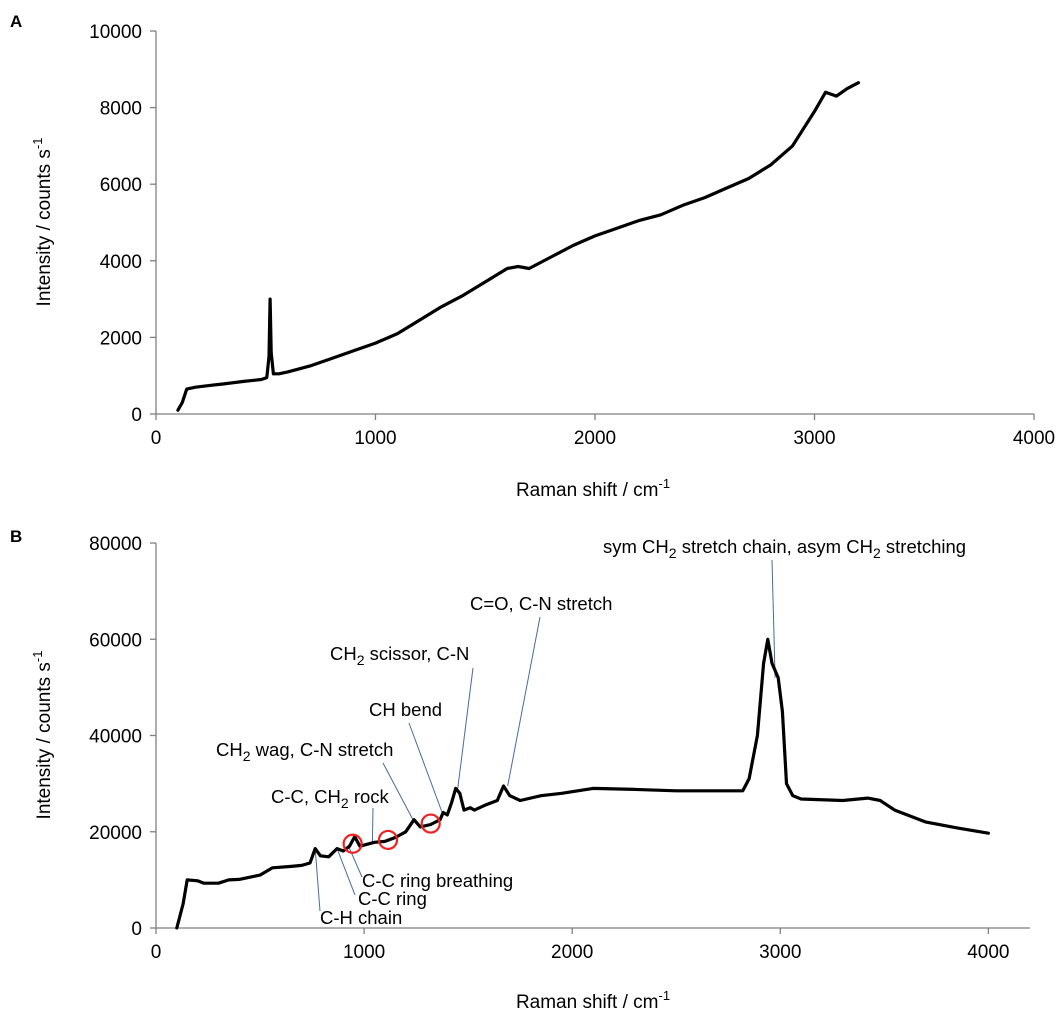 The image size is (1064, 1016). What do you see at coordinates (364, 952) in the screenshot?
I see `panel-b-x-tick-label: 1000` at bounding box center [364, 952].